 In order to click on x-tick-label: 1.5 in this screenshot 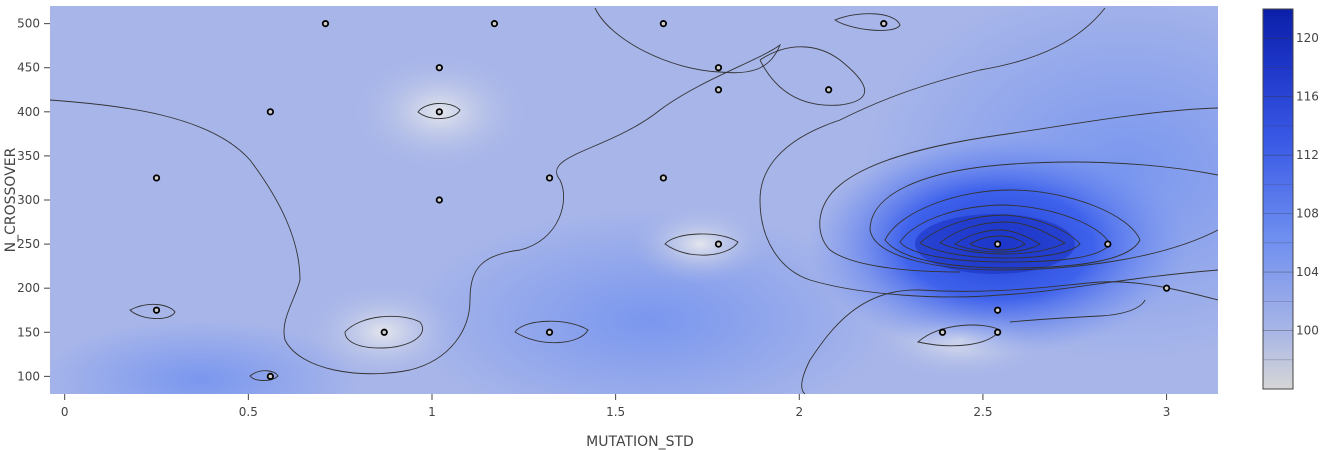, I will do `click(615, 412)`.